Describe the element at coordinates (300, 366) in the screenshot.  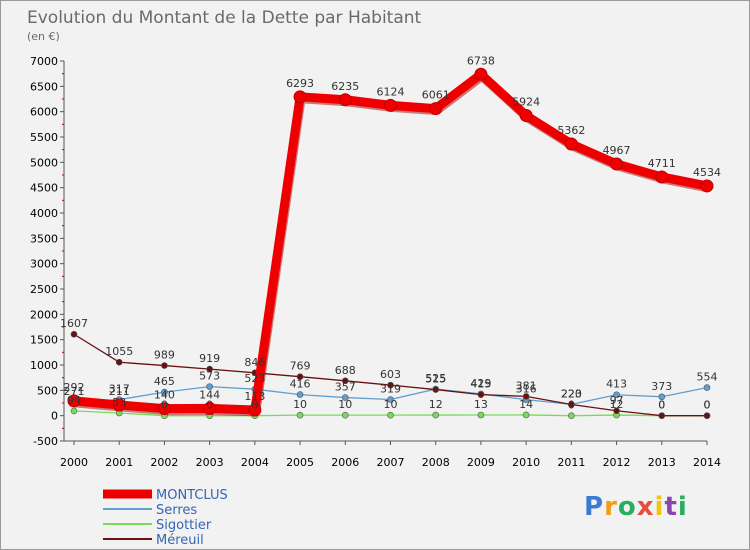
I see `data-label: 769` at that location.